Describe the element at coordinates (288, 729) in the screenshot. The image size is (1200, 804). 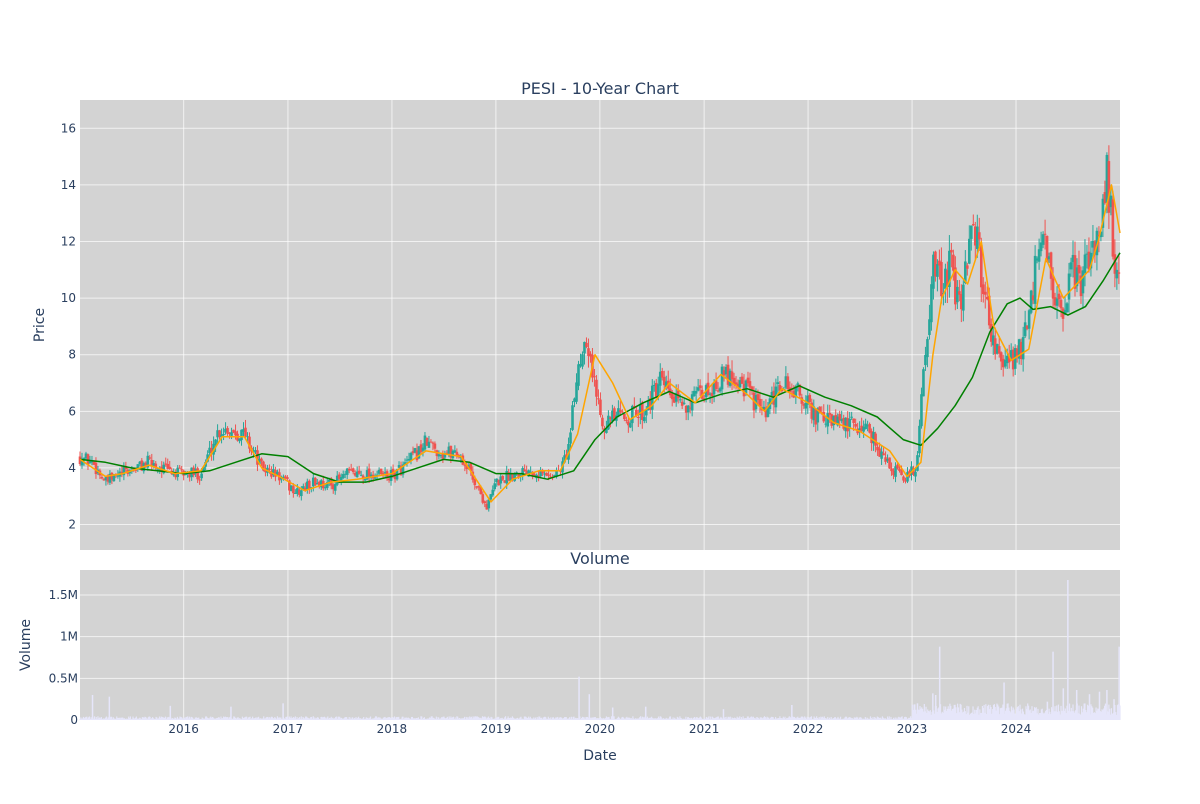
I see `x-tick-label: 2017` at that location.